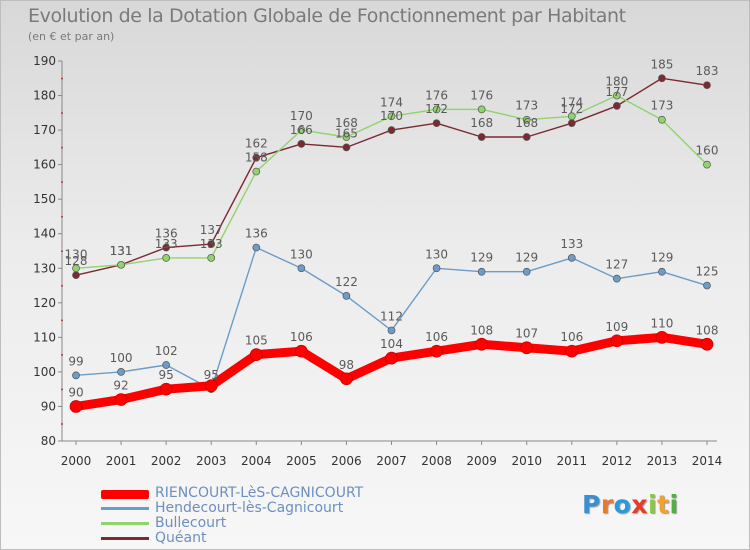 Image resolution: width=750 pixels, height=550 pixels. What do you see at coordinates (121, 251) in the screenshot?
I see `data-label: 131` at bounding box center [121, 251].